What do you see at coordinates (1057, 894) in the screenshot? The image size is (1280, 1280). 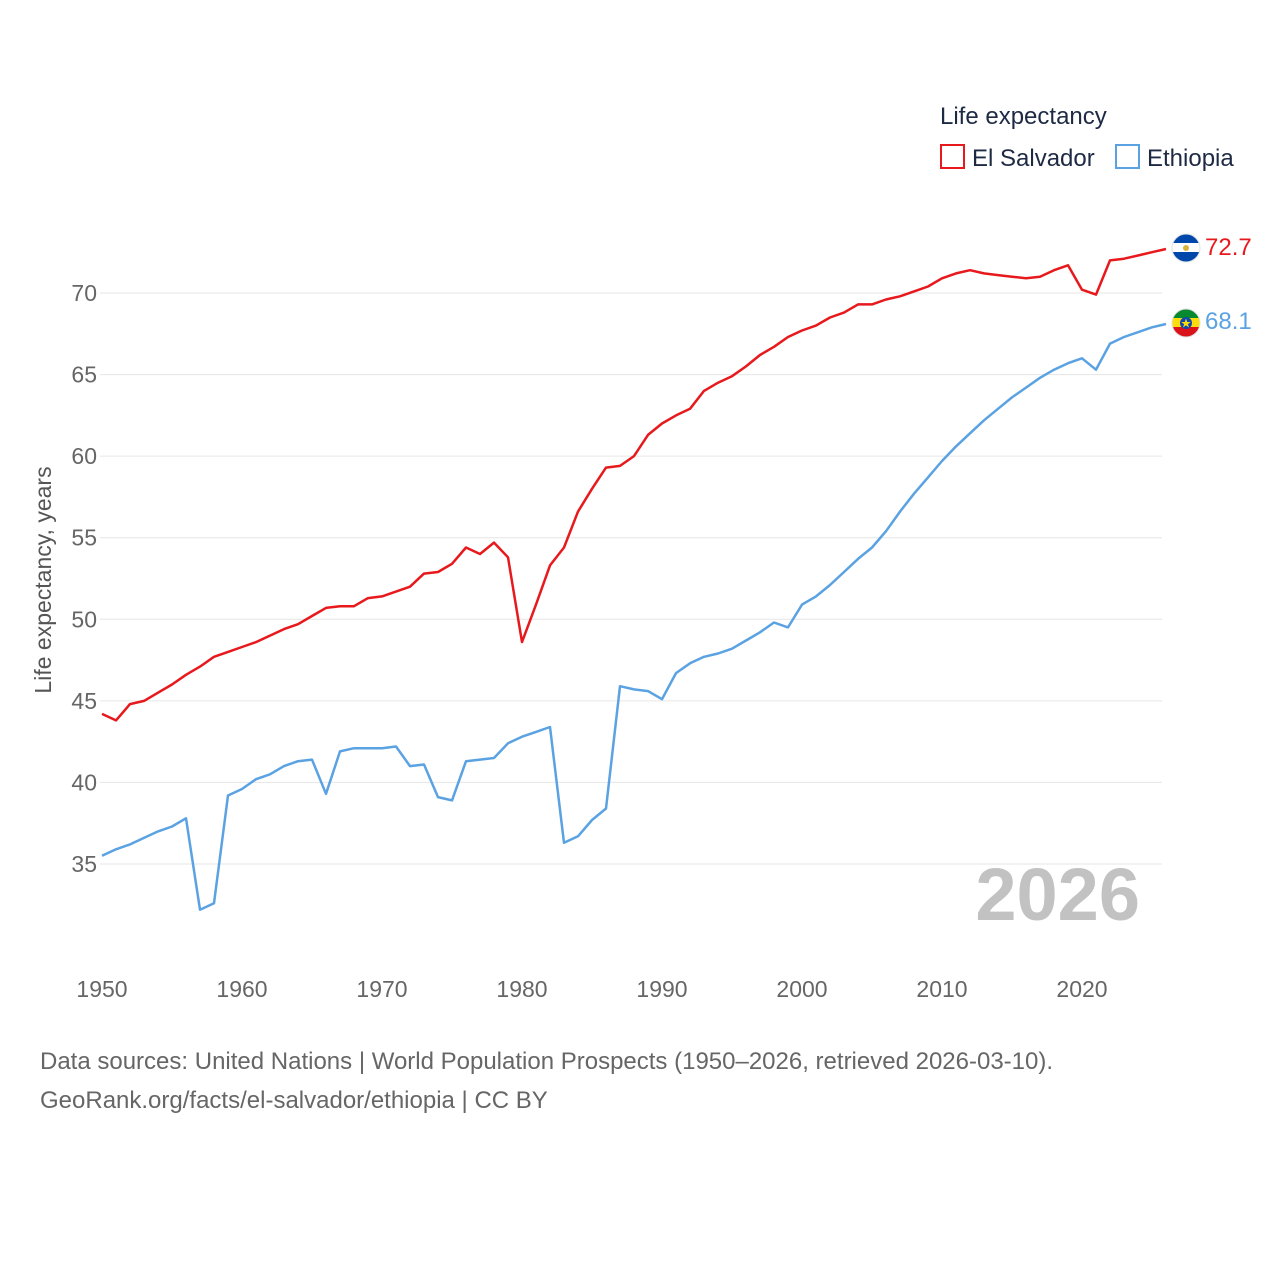 I see `current-year-label: 2026` at bounding box center [1057, 894].